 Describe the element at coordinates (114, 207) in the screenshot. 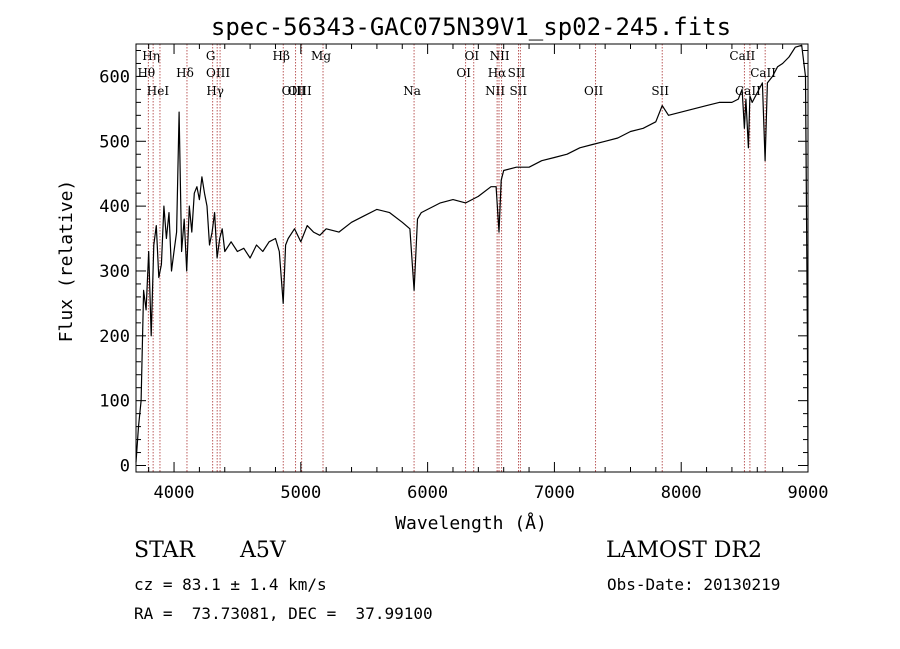

I see `y-tick-label: 400` at that location.